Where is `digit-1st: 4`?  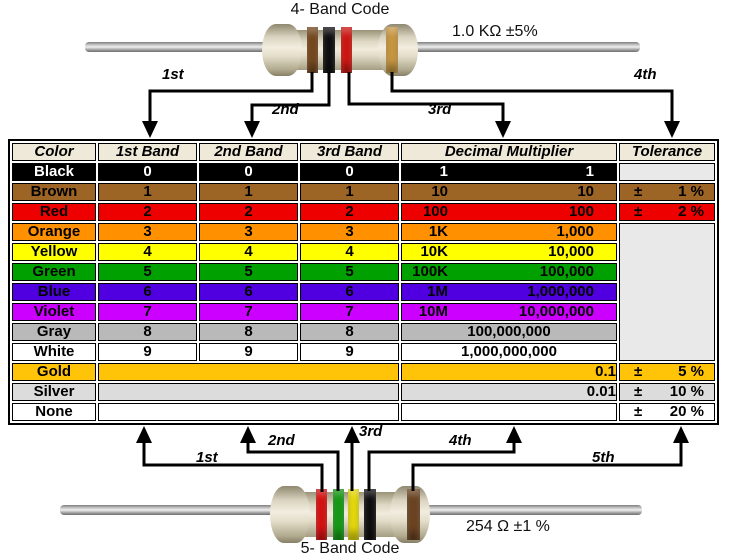 digit-1st: 4 is located at coordinates (147, 252).